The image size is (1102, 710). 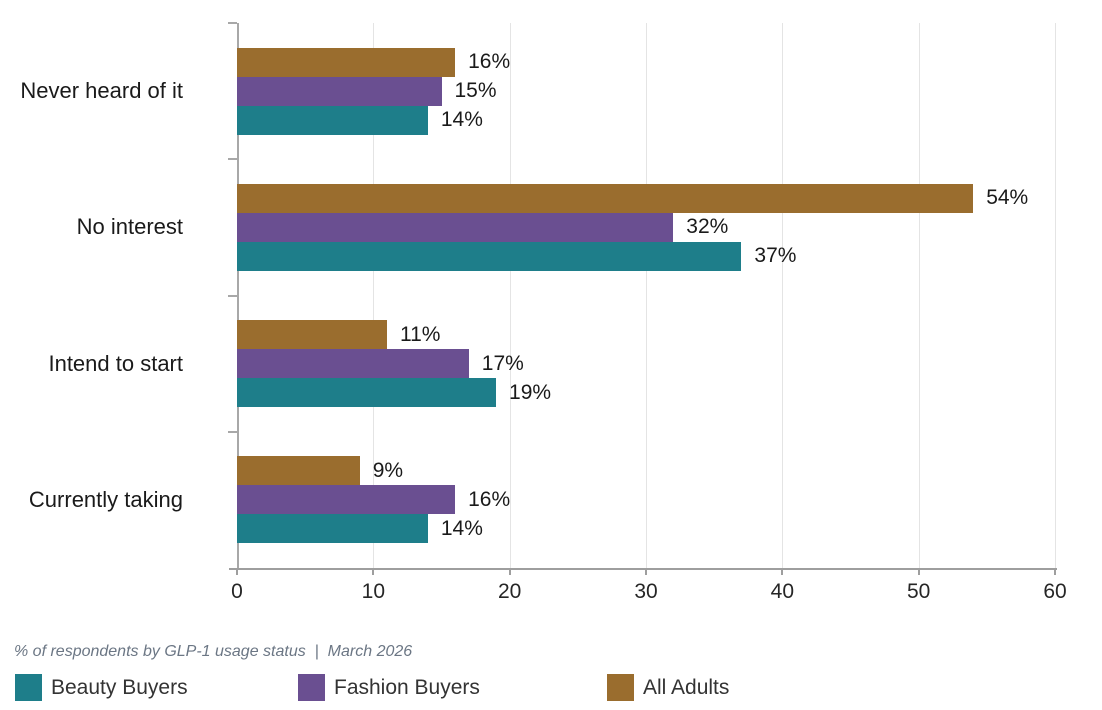 What do you see at coordinates (707, 227) in the screenshot?
I see `bar-value-label: 32%` at bounding box center [707, 227].